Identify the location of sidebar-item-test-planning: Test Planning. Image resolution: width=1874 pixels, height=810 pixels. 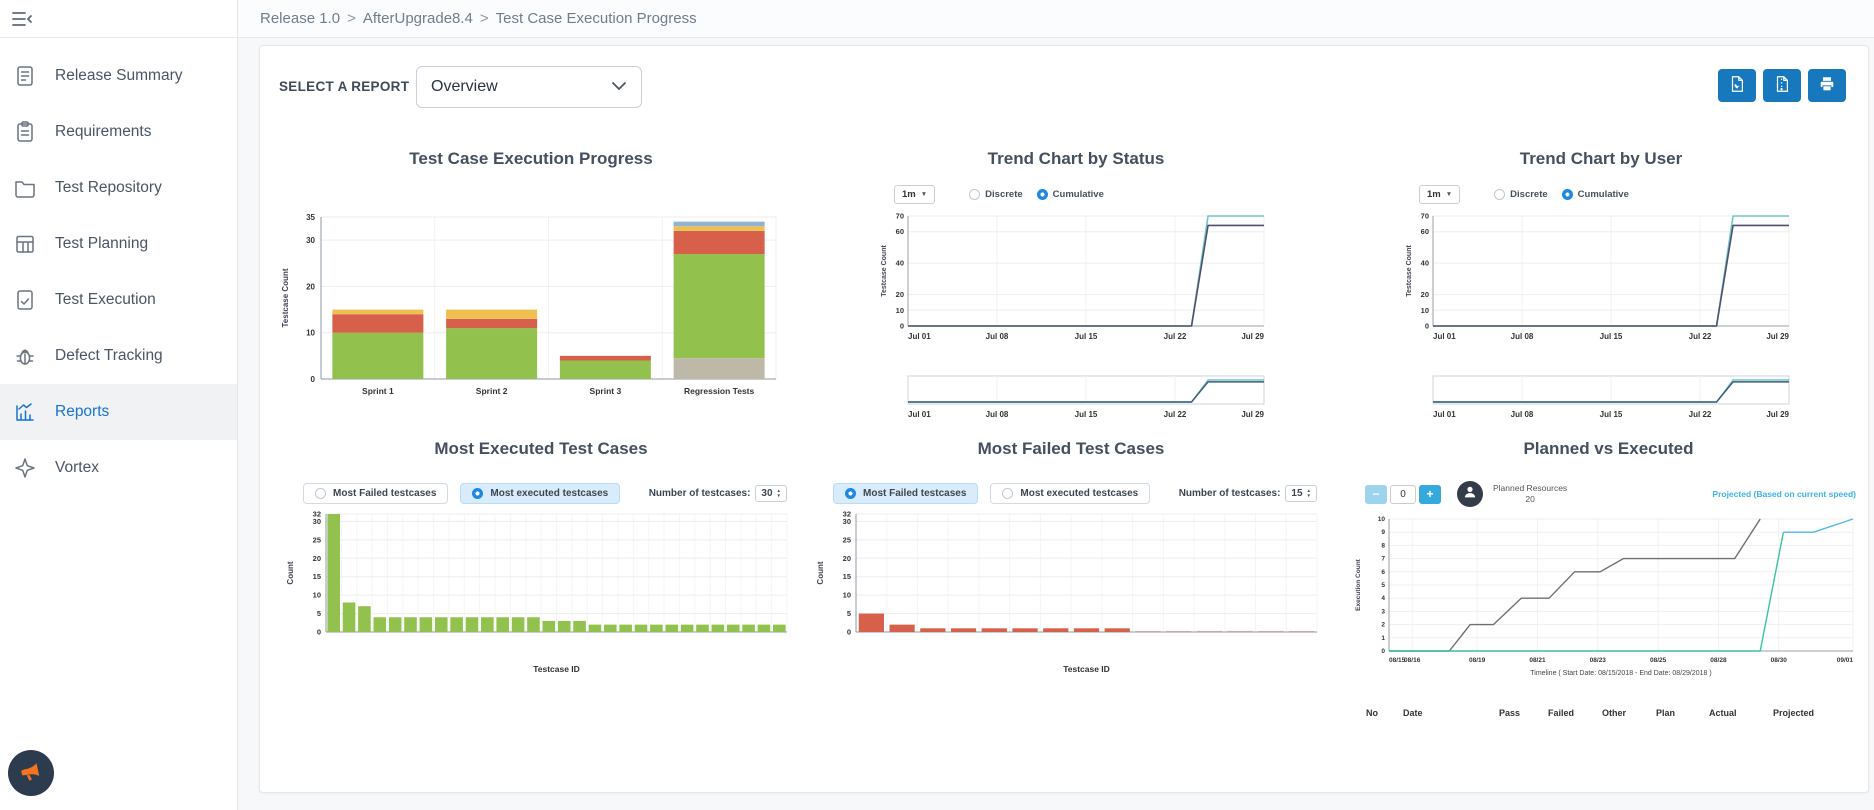
(118, 244).